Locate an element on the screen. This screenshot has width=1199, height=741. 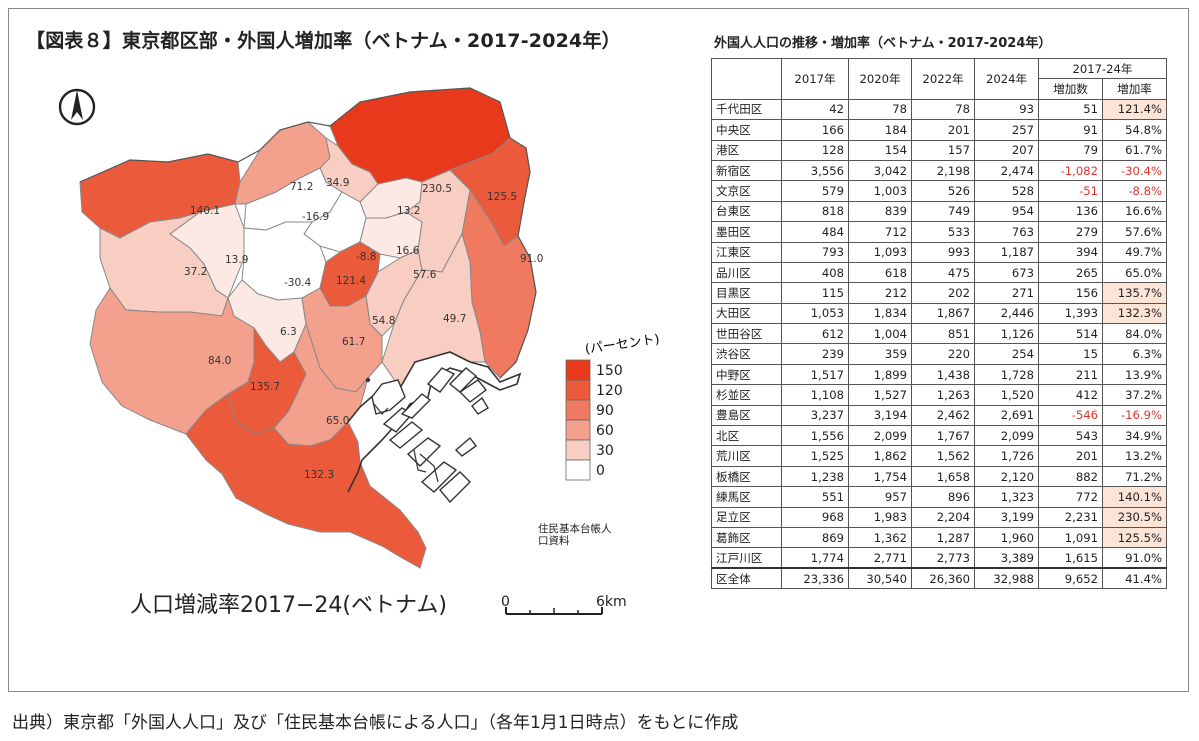
value-cell: 157 is located at coordinates (943, 150).